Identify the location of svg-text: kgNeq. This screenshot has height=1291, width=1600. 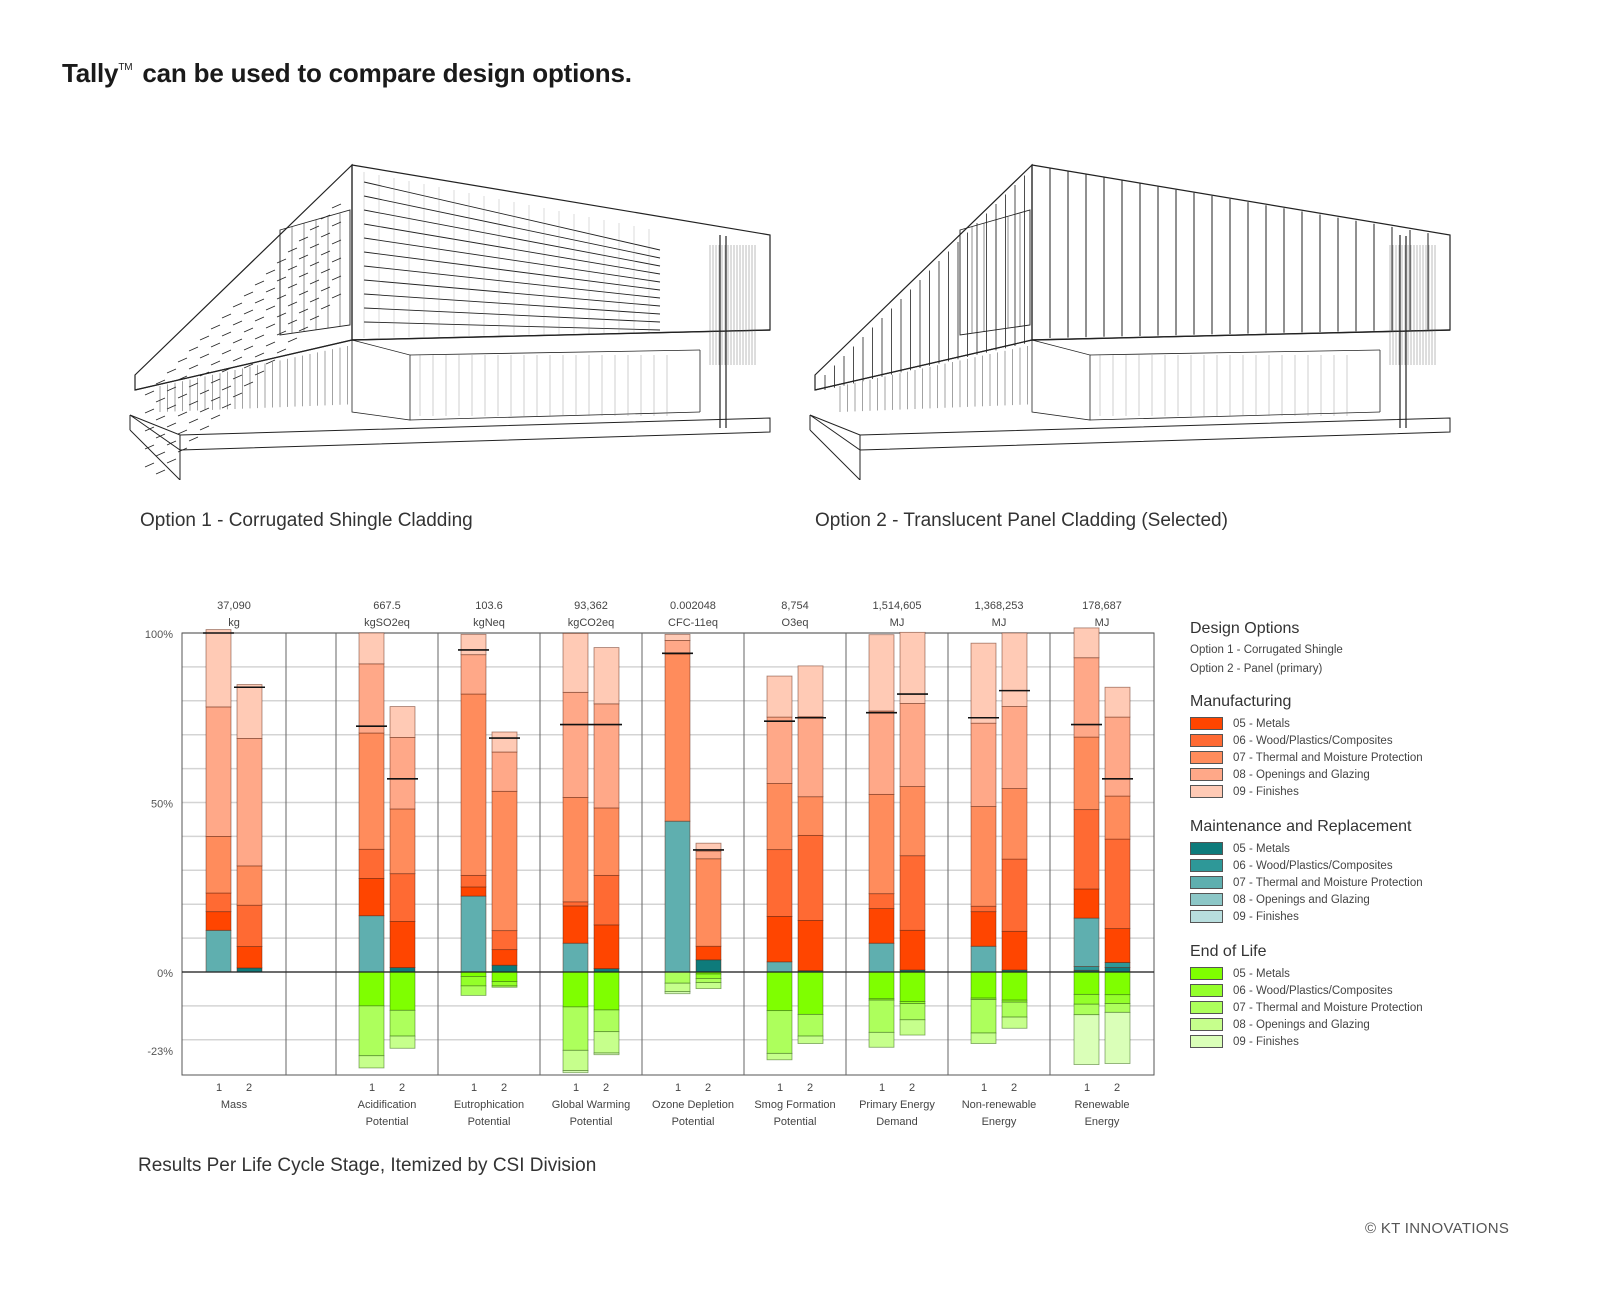
(489, 623).